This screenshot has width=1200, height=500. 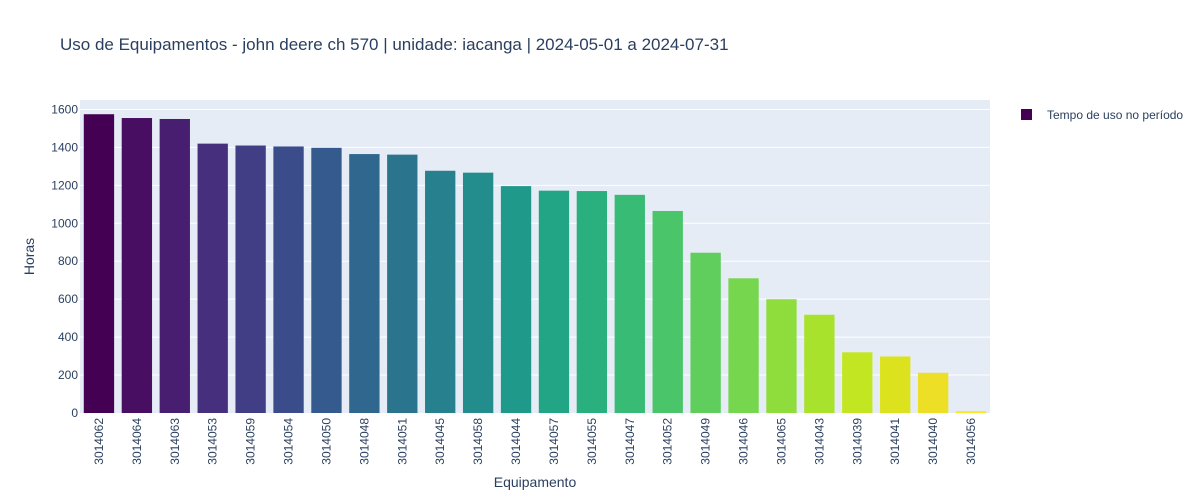 What do you see at coordinates (68, 375) in the screenshot?
I see `y-tick-label: 200` at bounding box center [68, 375].